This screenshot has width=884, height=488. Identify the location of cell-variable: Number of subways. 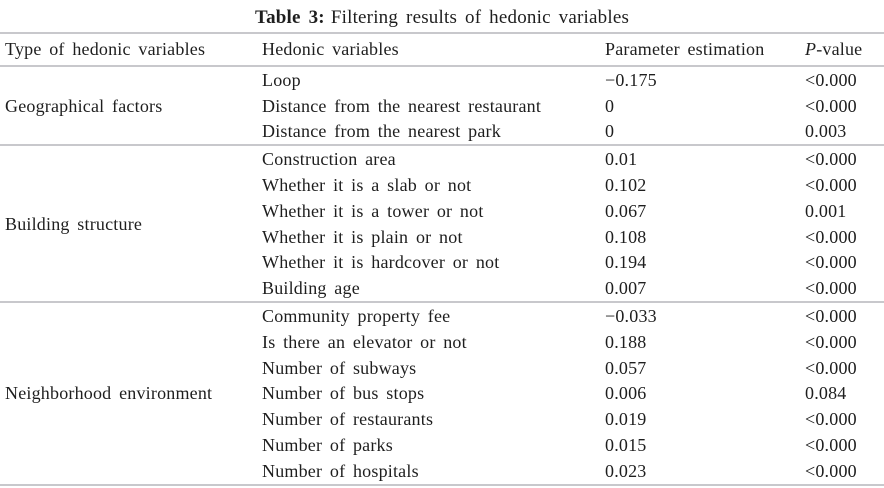
(339, 367).